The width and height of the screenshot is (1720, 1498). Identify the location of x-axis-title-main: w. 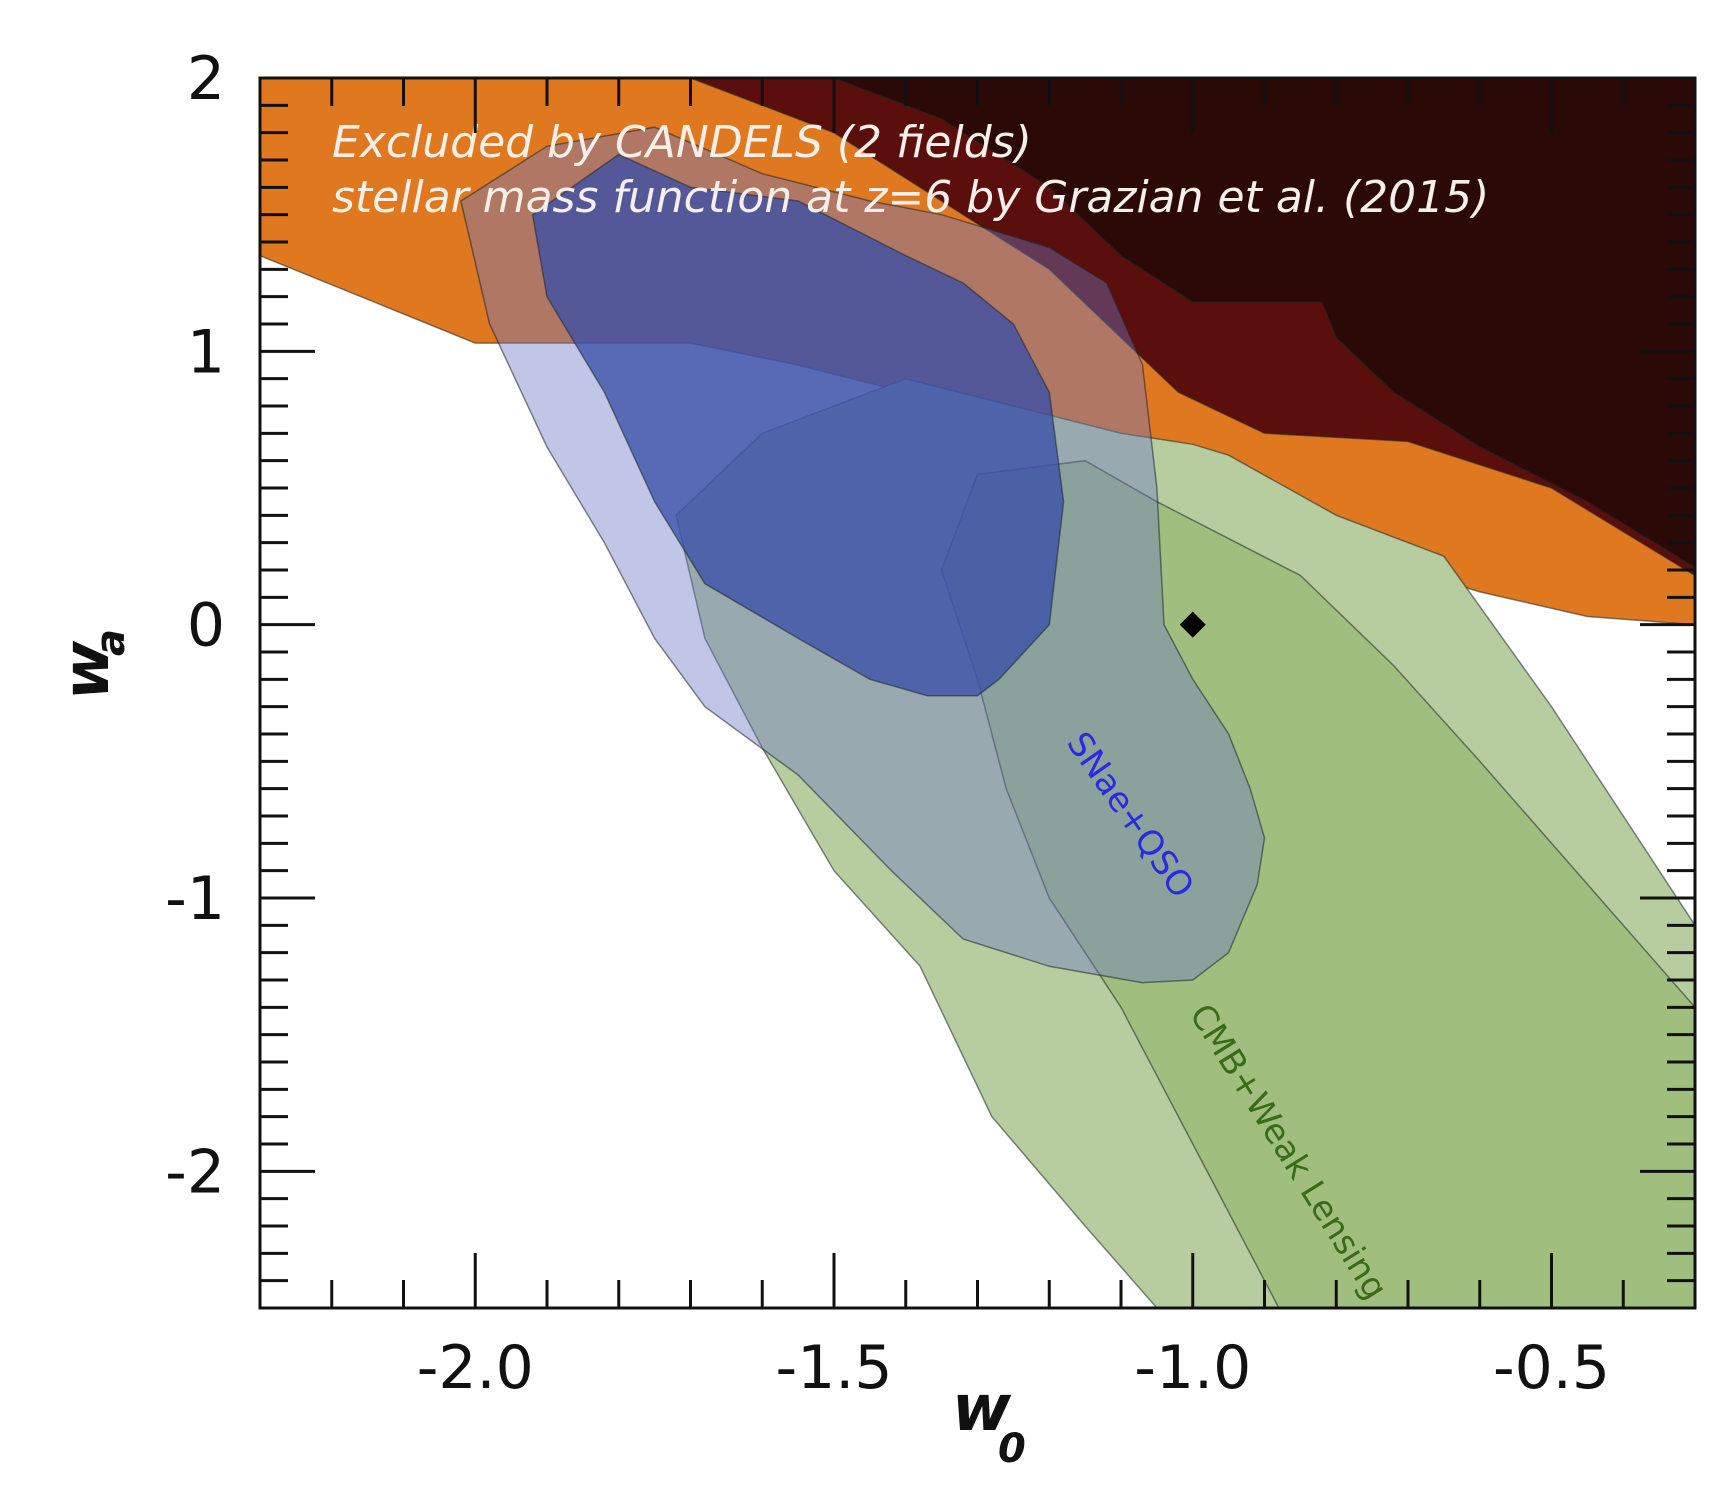
(982, 1409).